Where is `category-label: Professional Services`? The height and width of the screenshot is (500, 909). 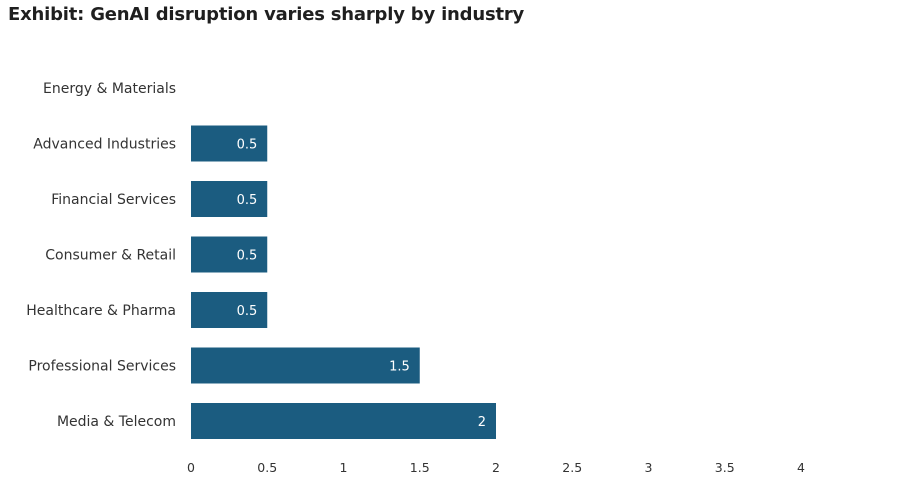 category-label: Professional Services is located at coordinates (102, 367).